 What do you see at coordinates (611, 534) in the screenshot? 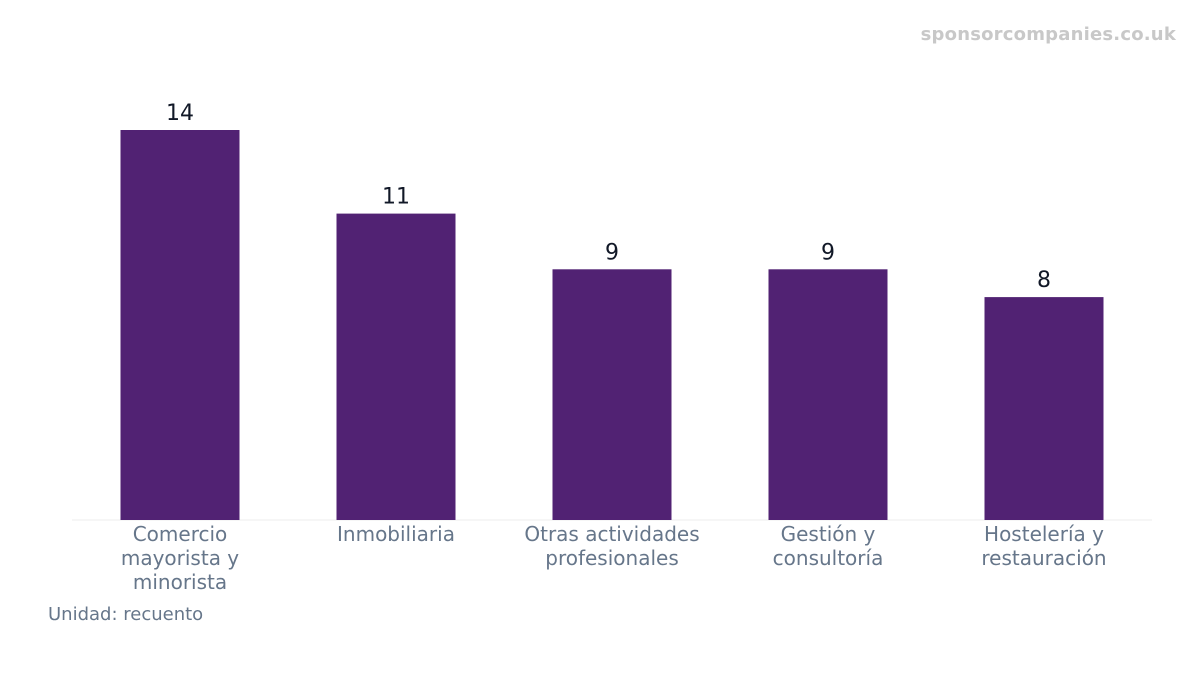
I see `x-tick-label-line: Otras actividades` at bounding box center [611, 534].